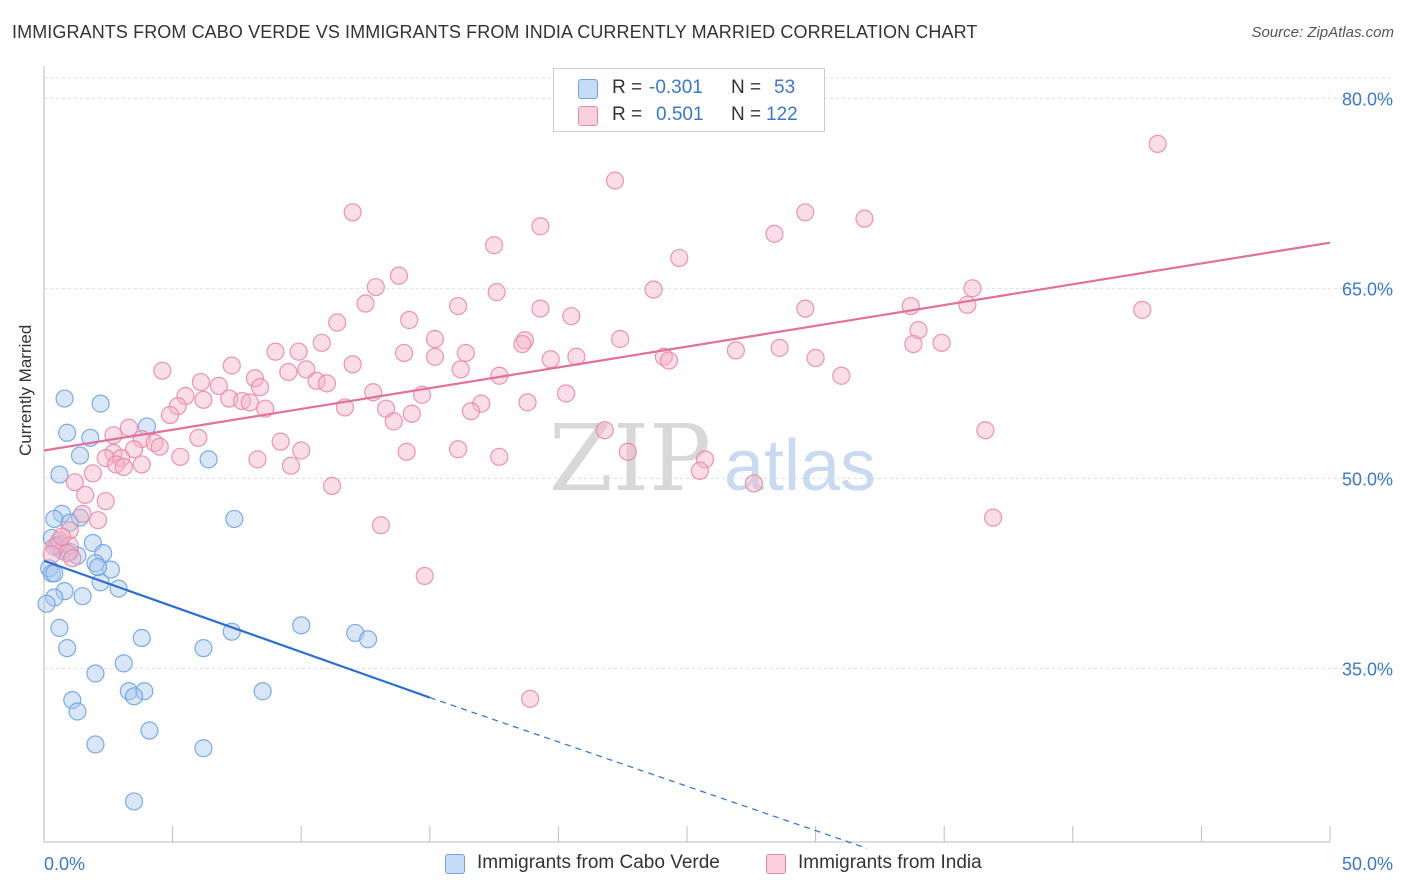 The image size is (1406, 892). What do you see at coordinates (25, 390) in the screenshot?
I see `y-axis-label: Currently Married` at bounding box center [25, 390].